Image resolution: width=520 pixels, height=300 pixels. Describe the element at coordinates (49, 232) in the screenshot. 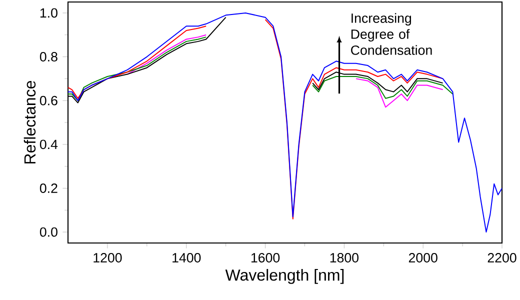

I see `y-tick-label: 0.0` at that location.